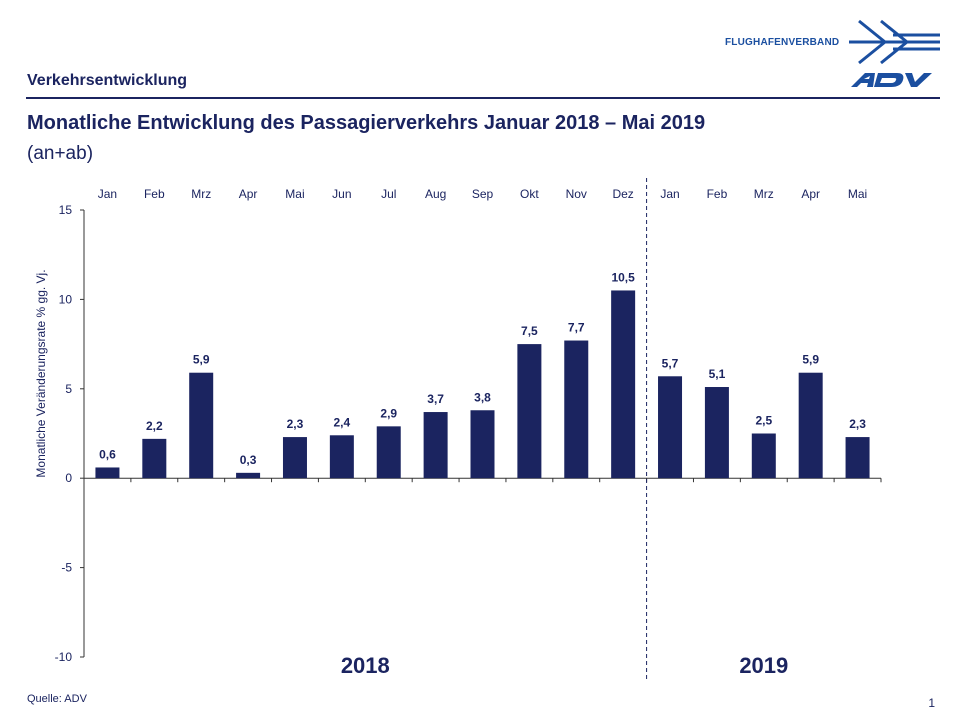 The width and height of the screenshot is (960, 720). What do you see at coordinates (107, 454) in the screenshot?
I see `data-label-0: 0,6` at bounding box center [107, 454].